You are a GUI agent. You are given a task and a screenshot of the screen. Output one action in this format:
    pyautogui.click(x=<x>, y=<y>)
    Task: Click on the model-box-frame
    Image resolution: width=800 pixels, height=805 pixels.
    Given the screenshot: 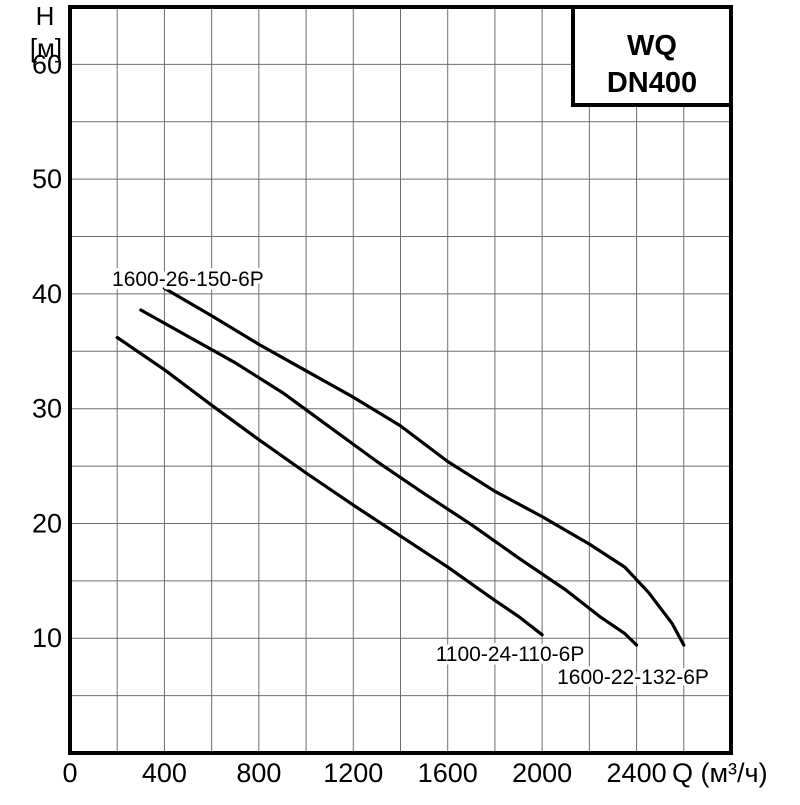 What is the action you would take?
    pyautogui.click(x=652, y=56)
    